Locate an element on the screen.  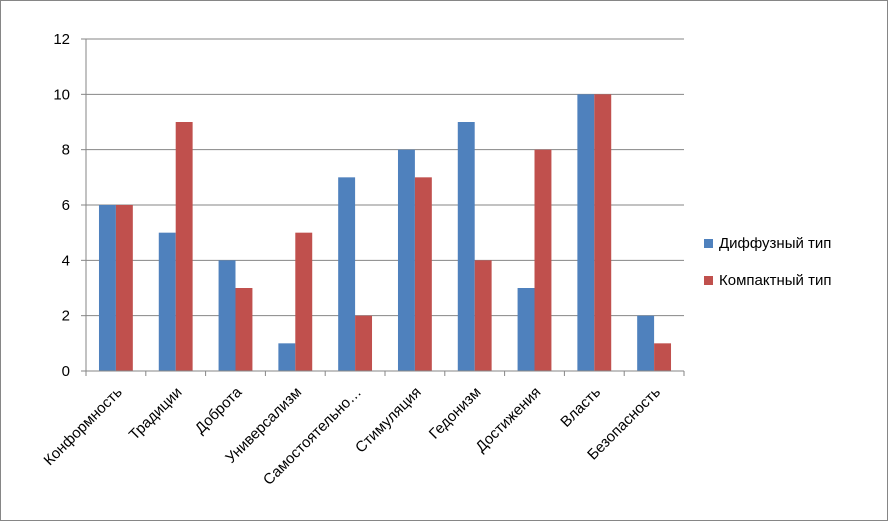
legend-swatch-diffuse is located at coordinates (708, 243).